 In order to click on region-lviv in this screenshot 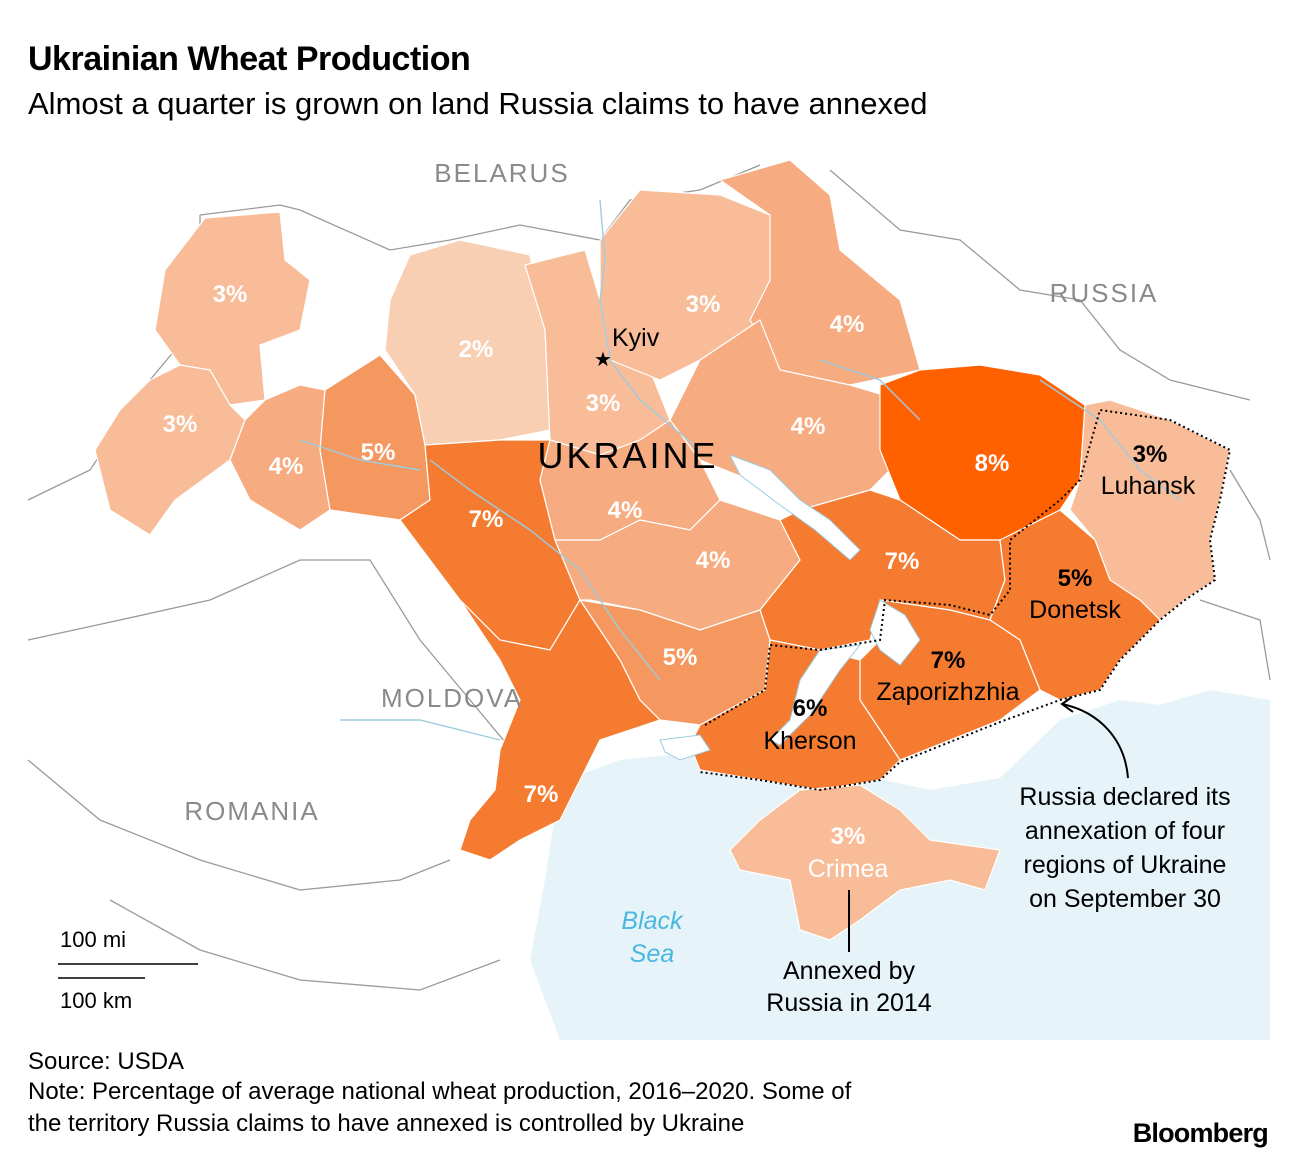, I will do `click(170, 450)`.